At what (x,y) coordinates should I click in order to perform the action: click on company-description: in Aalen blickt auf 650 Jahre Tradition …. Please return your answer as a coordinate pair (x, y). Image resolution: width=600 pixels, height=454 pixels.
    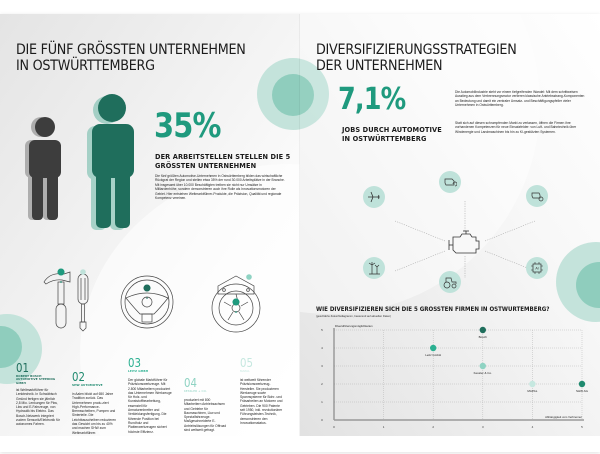
    Looking at the image, I should click on (94, 413).